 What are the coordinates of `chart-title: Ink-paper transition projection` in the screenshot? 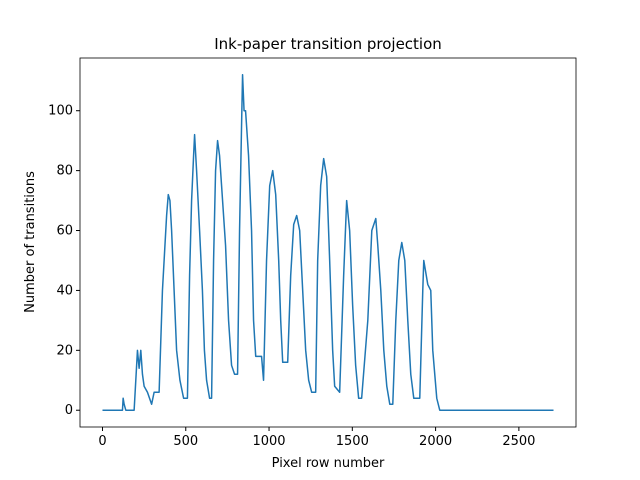 It's located at (328, 44).